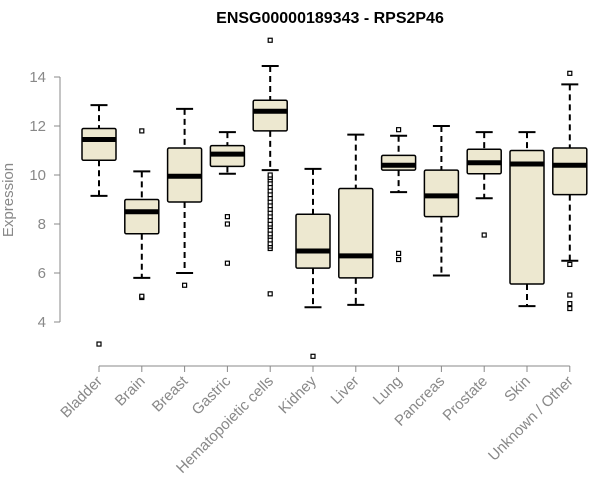 Image resolution: width=600 pixels, height=500 pixels. I want to click on box-brain, so click(142, 214).